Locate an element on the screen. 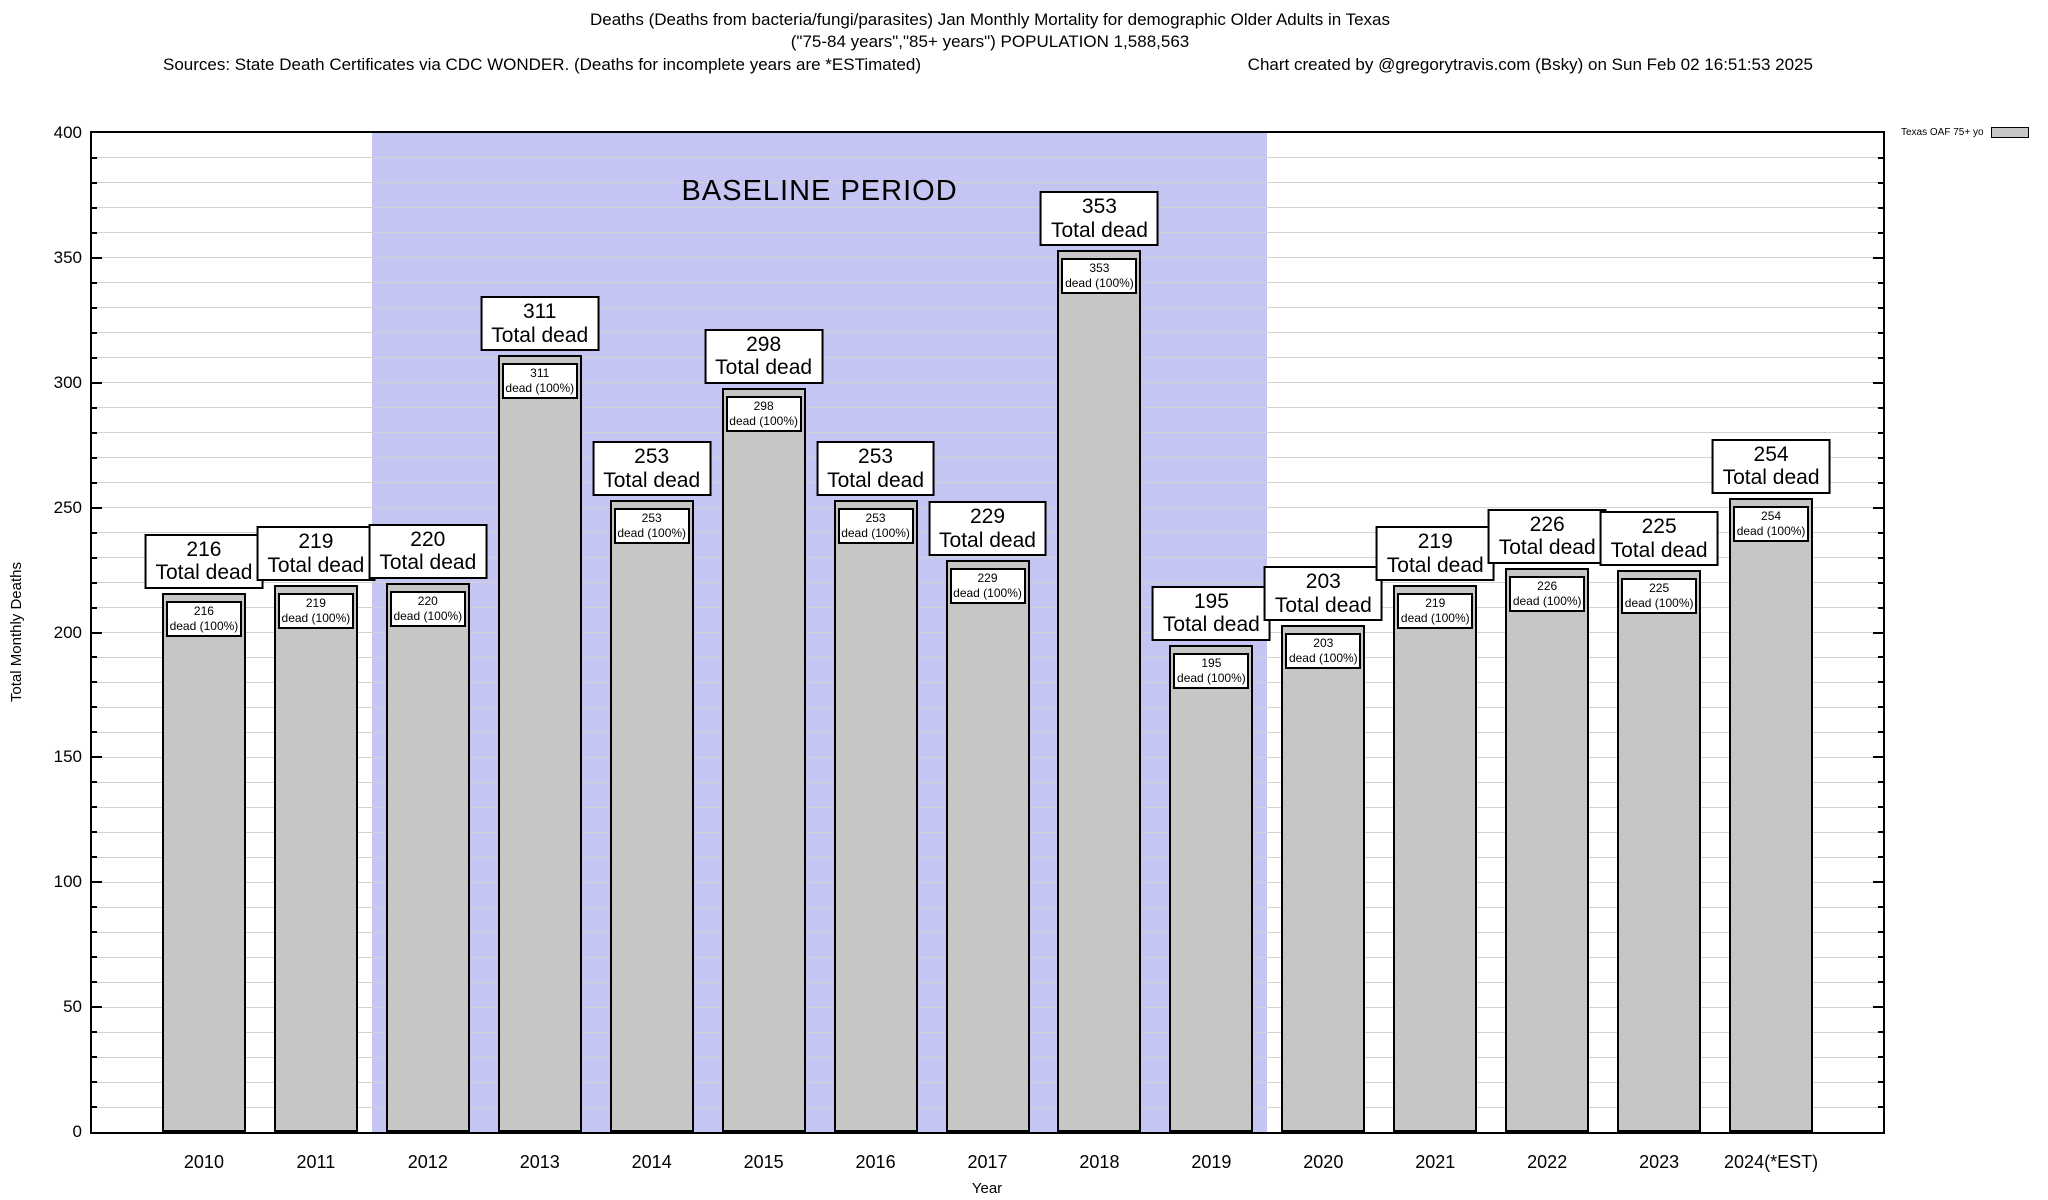 The width and height of the screenshot is (2048, 1200). bar-2012 is located at coordinates (427, 857).